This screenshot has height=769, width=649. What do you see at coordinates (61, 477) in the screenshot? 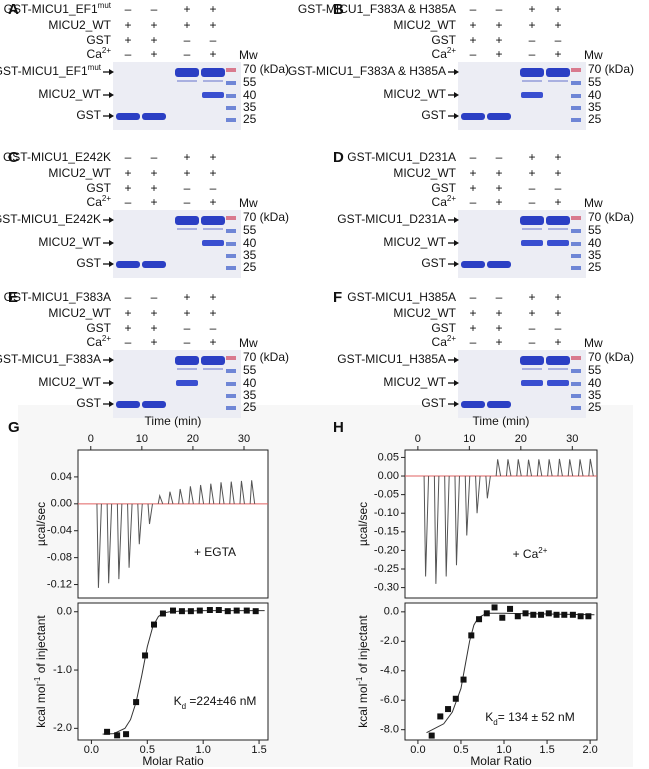
I see `y-tick-label: 0.04` at bounding box center [61, 477].